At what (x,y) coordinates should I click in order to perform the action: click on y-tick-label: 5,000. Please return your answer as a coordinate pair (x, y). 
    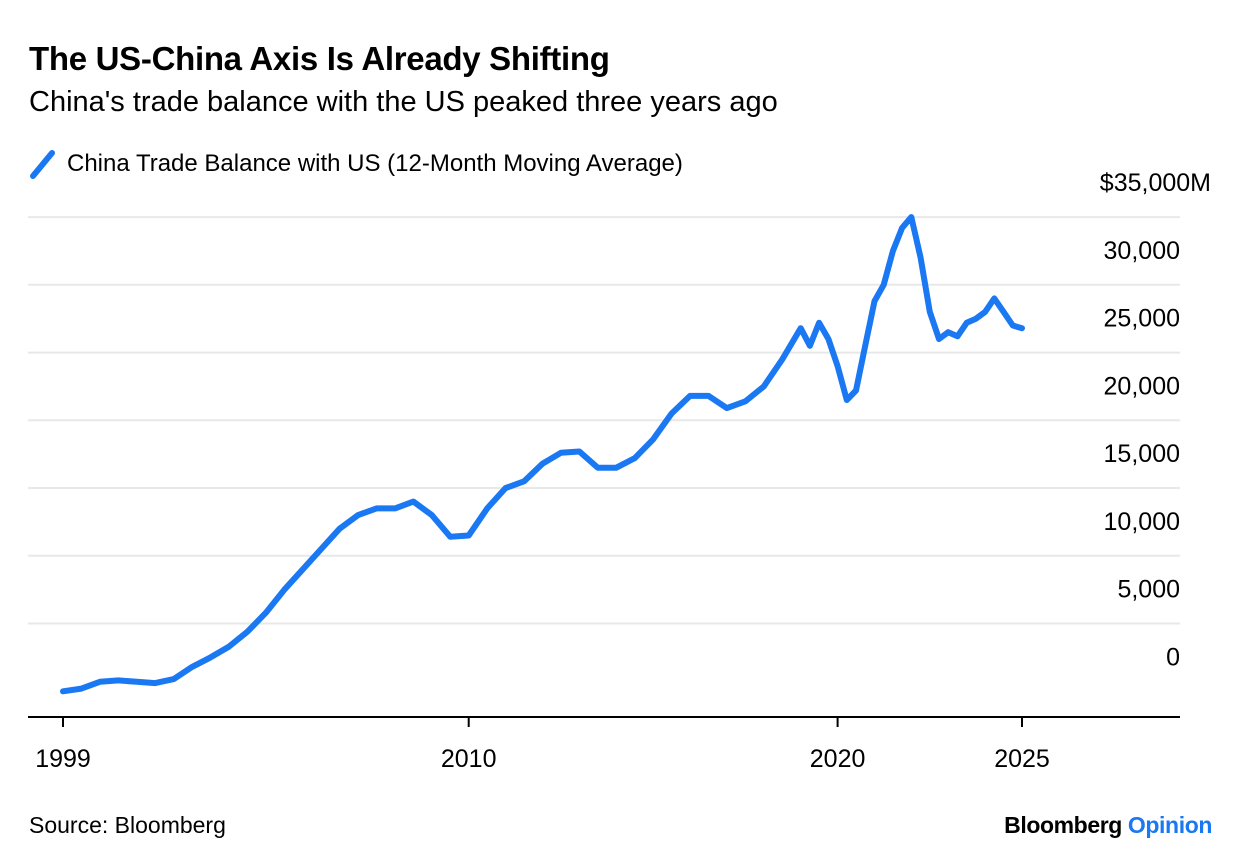
    Looking at the image, I should click on (1148, 590).